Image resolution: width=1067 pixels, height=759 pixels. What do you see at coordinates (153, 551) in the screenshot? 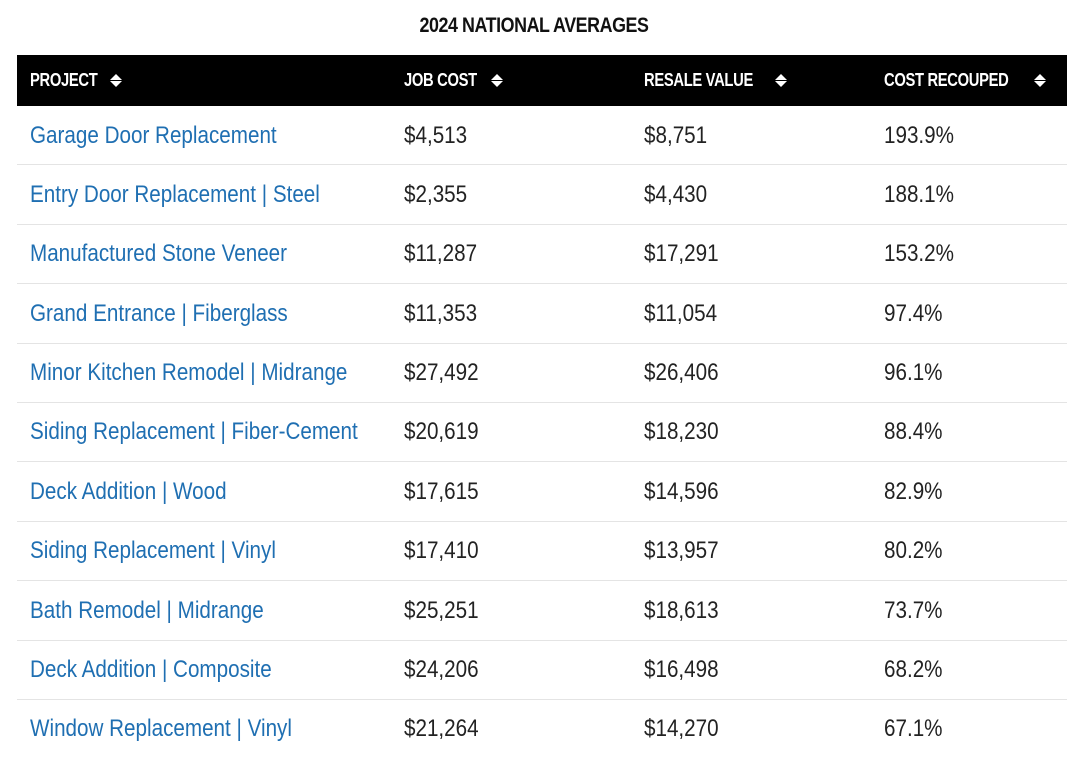
I see `project-link: Siding Replacement | Vinyl` at bounding box center [153, 551].